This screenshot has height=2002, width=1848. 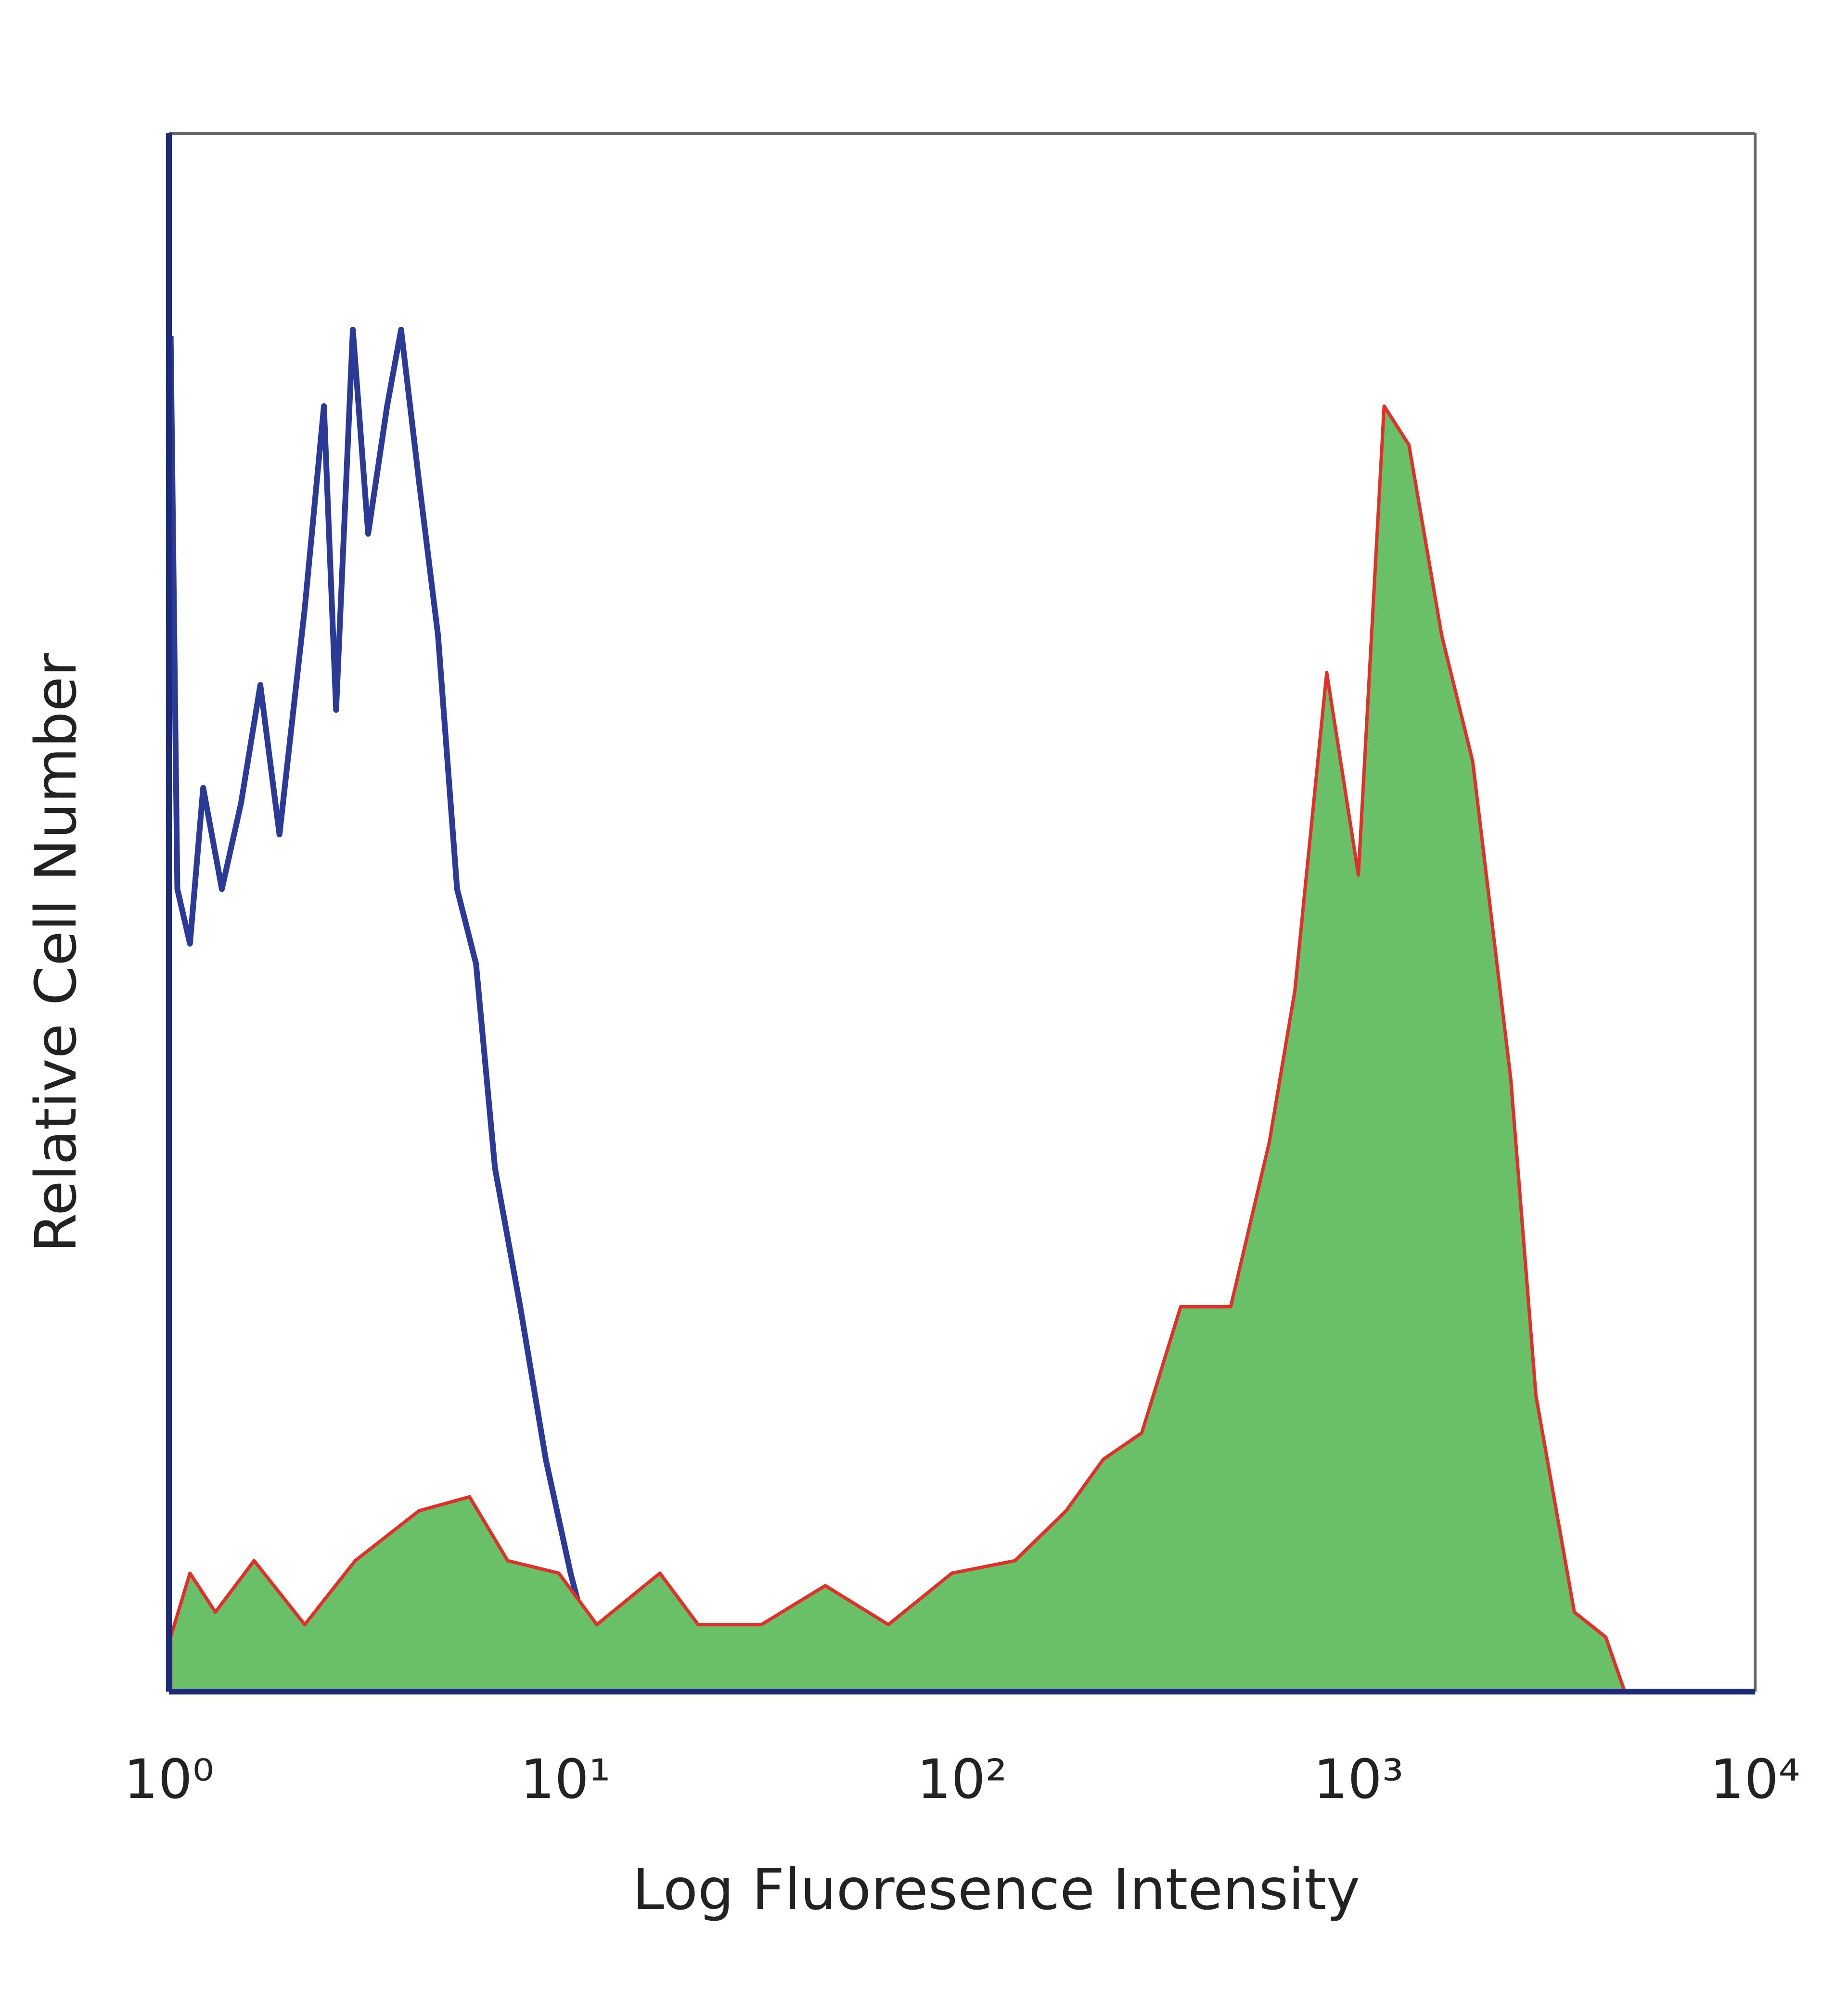 I want to click on x-tick-label: 10², so click(x=962, y=1779).